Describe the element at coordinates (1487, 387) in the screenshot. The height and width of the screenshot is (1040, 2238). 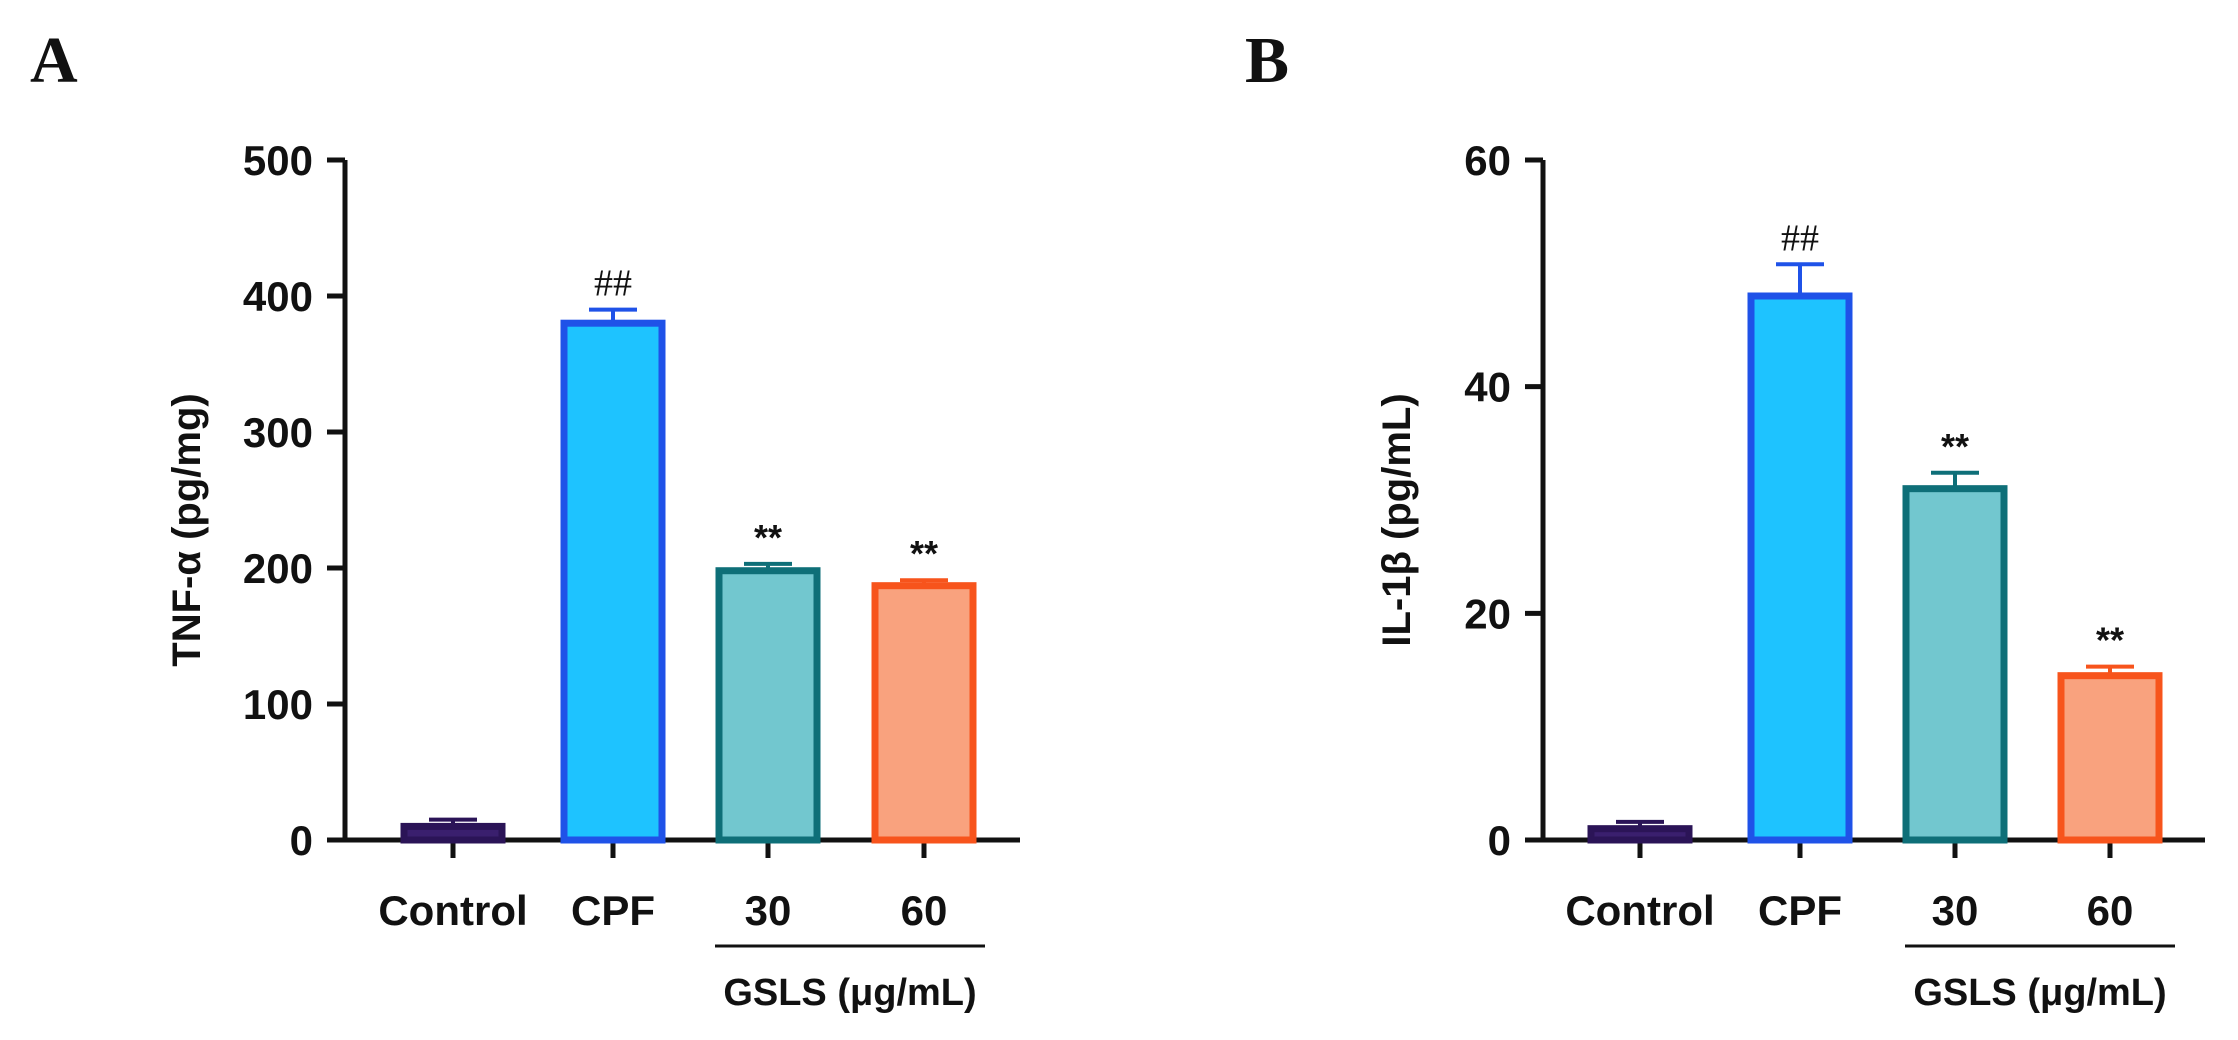
I see `panel-b-y-tick-label: 40` at that location.